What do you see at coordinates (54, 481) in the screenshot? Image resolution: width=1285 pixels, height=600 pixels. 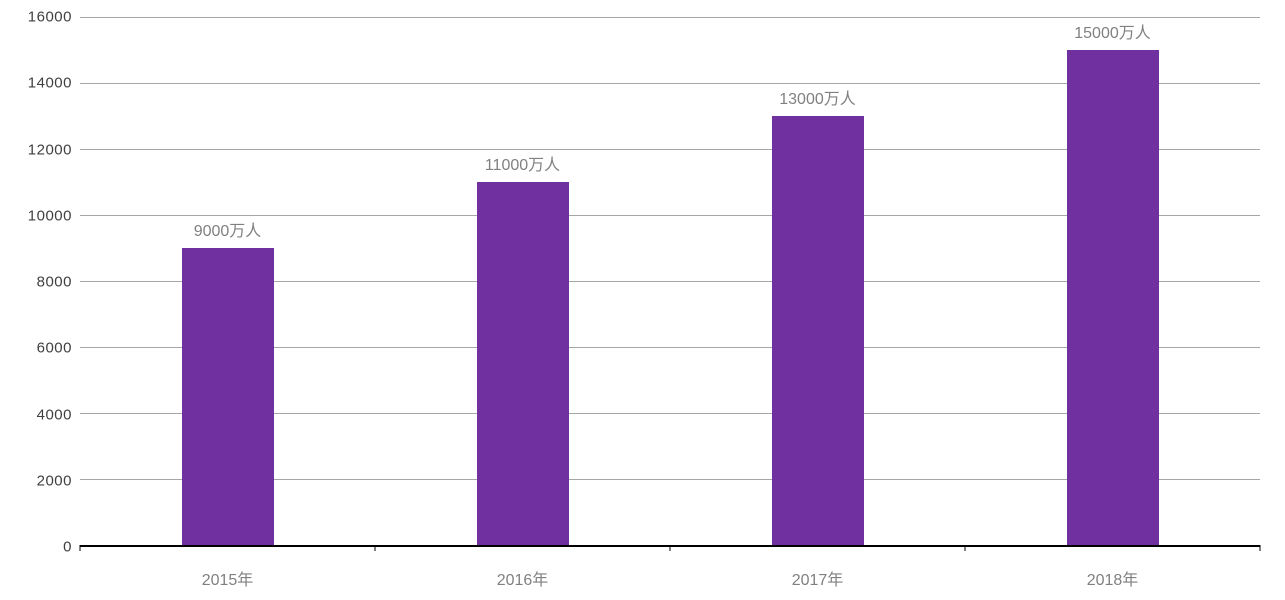 I see `y-axis-tick-label: 2000` at bounding box center [54, 481].